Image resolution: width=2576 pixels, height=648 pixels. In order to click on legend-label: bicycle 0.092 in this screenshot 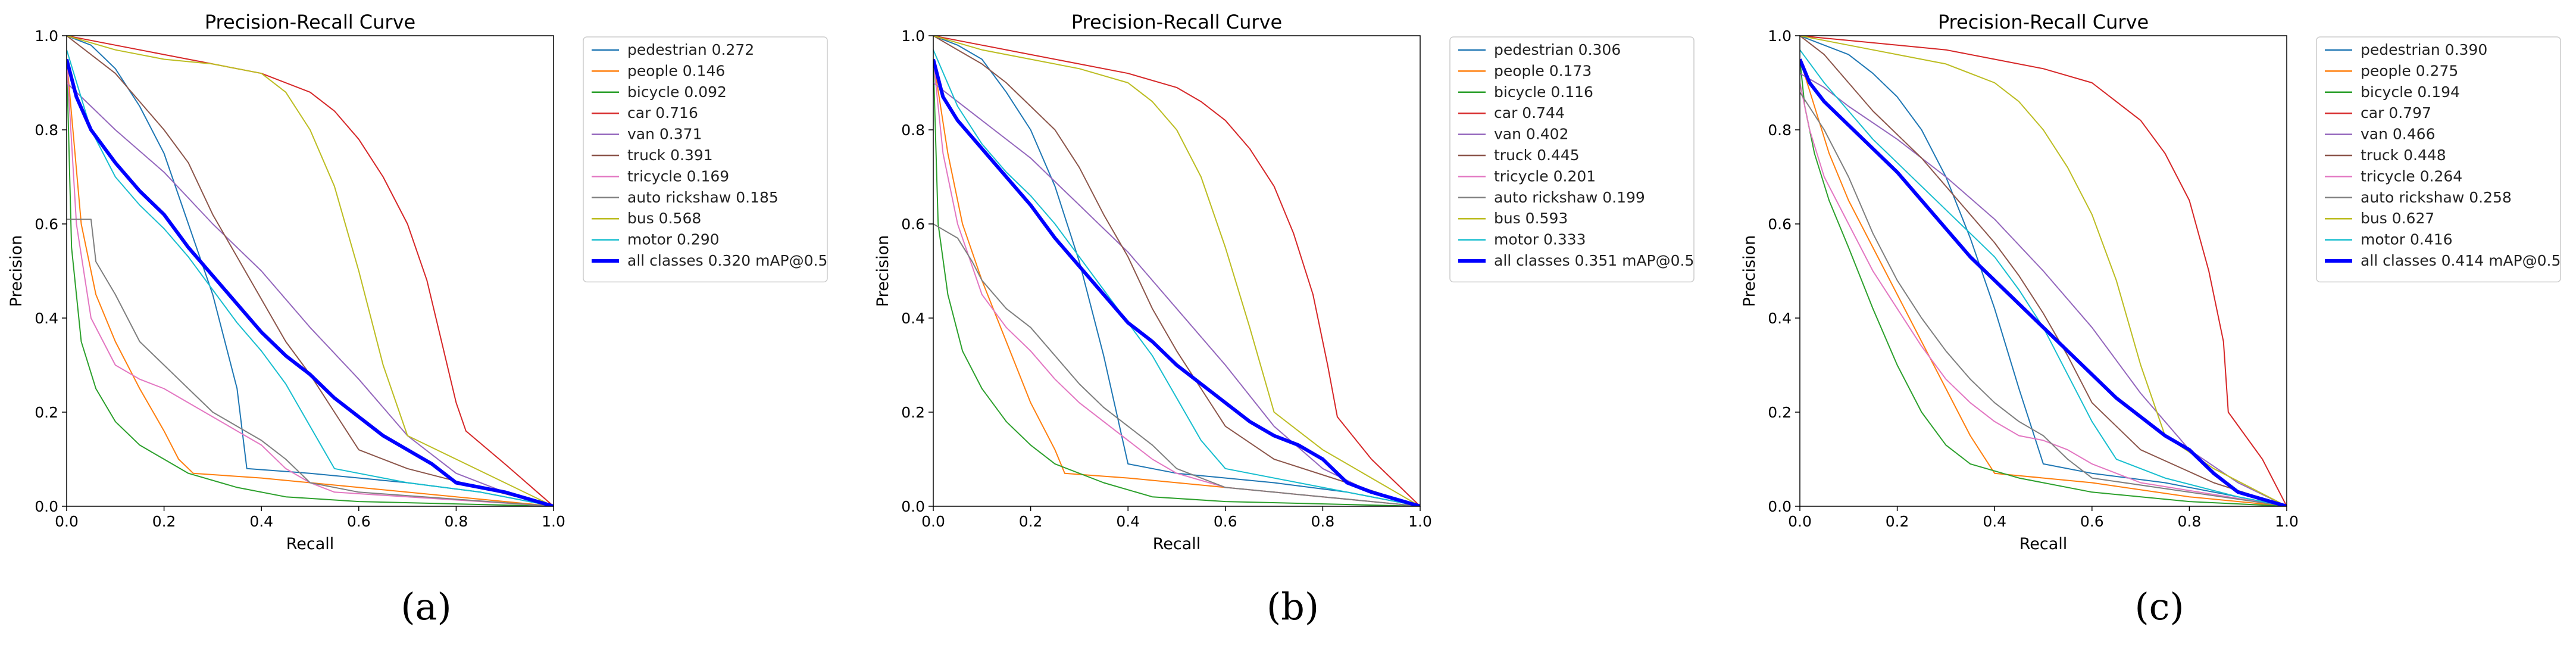, I will do `click(677, 92)`.